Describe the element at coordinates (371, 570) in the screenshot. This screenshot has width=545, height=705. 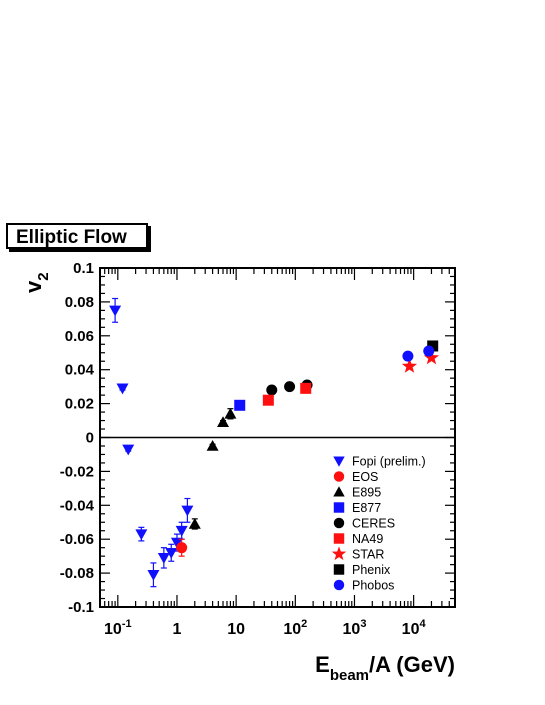
I see `legend-label: Phenix` at that location.